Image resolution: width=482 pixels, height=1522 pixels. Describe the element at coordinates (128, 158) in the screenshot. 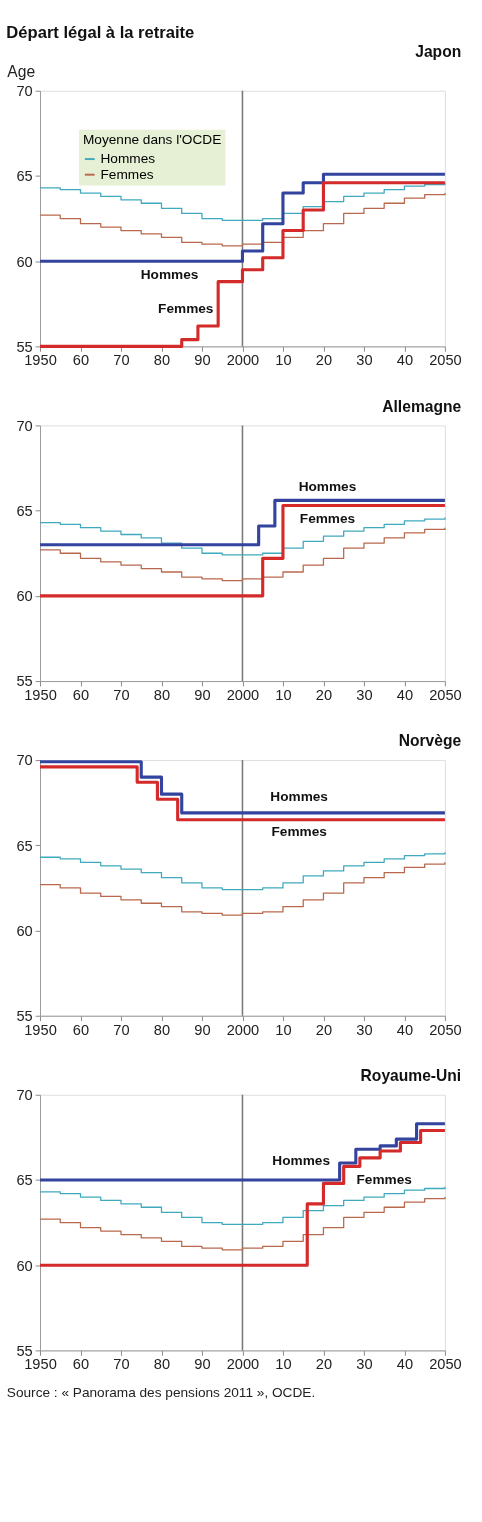

I see `legend-label: Hommes` at that location.